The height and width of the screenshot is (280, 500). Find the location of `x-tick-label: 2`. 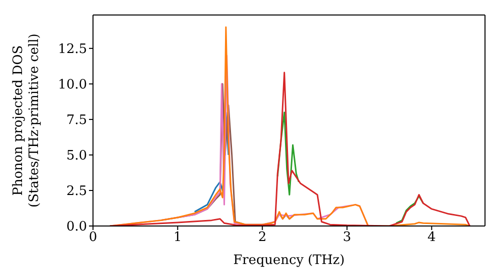

x-tick-label: 2 is located at coordinates (262, 238).